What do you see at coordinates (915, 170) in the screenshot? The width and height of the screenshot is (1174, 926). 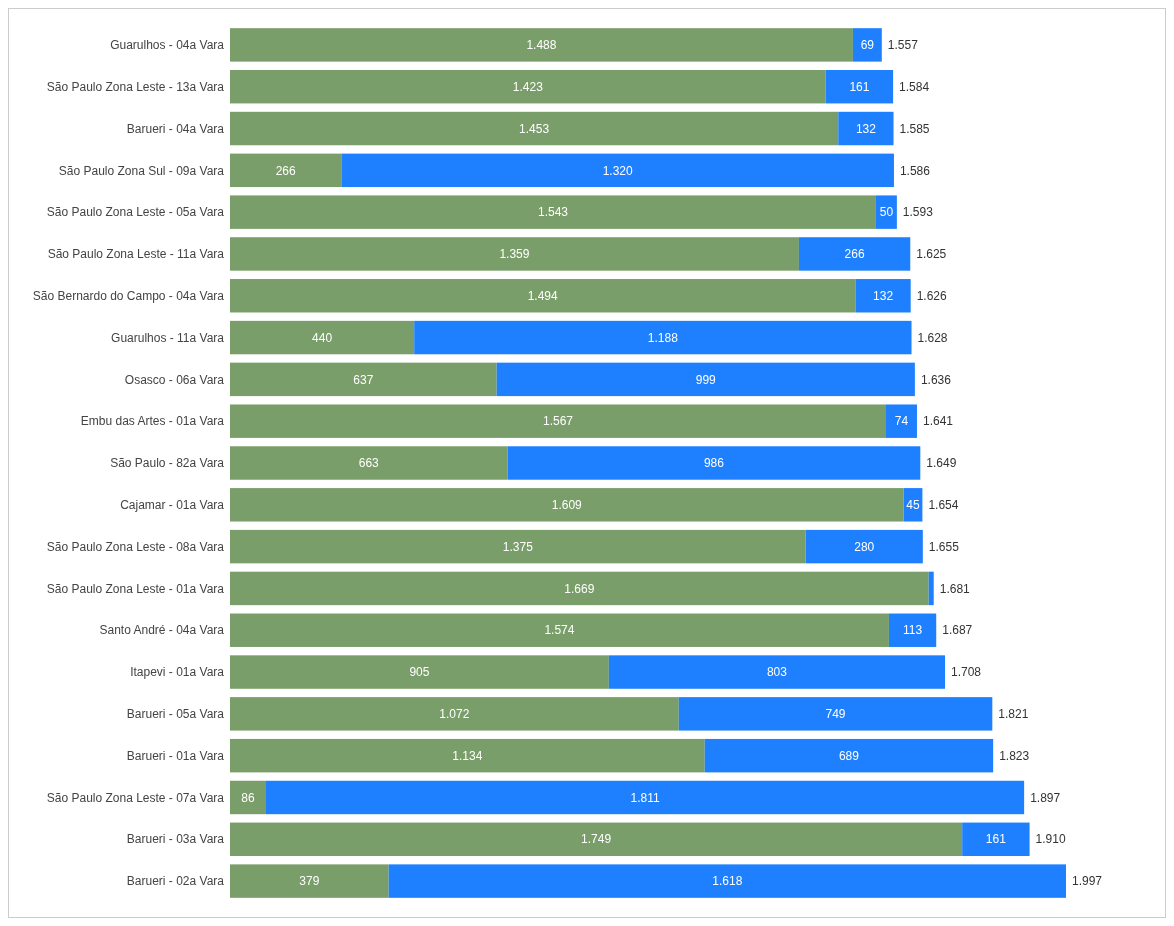 I see `total-label: 1.586` at bounding box center [915, 170].